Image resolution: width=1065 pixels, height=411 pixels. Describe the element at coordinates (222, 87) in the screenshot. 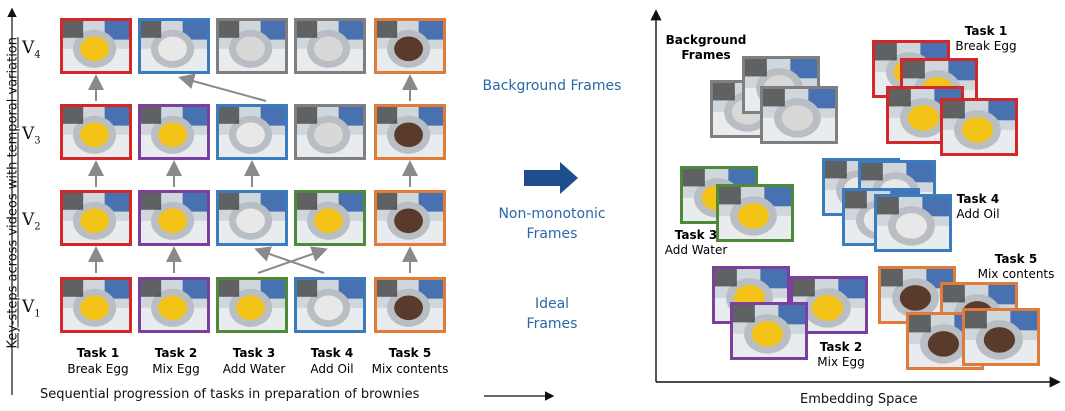

I see `connector-v3-v4-diag` at that location.